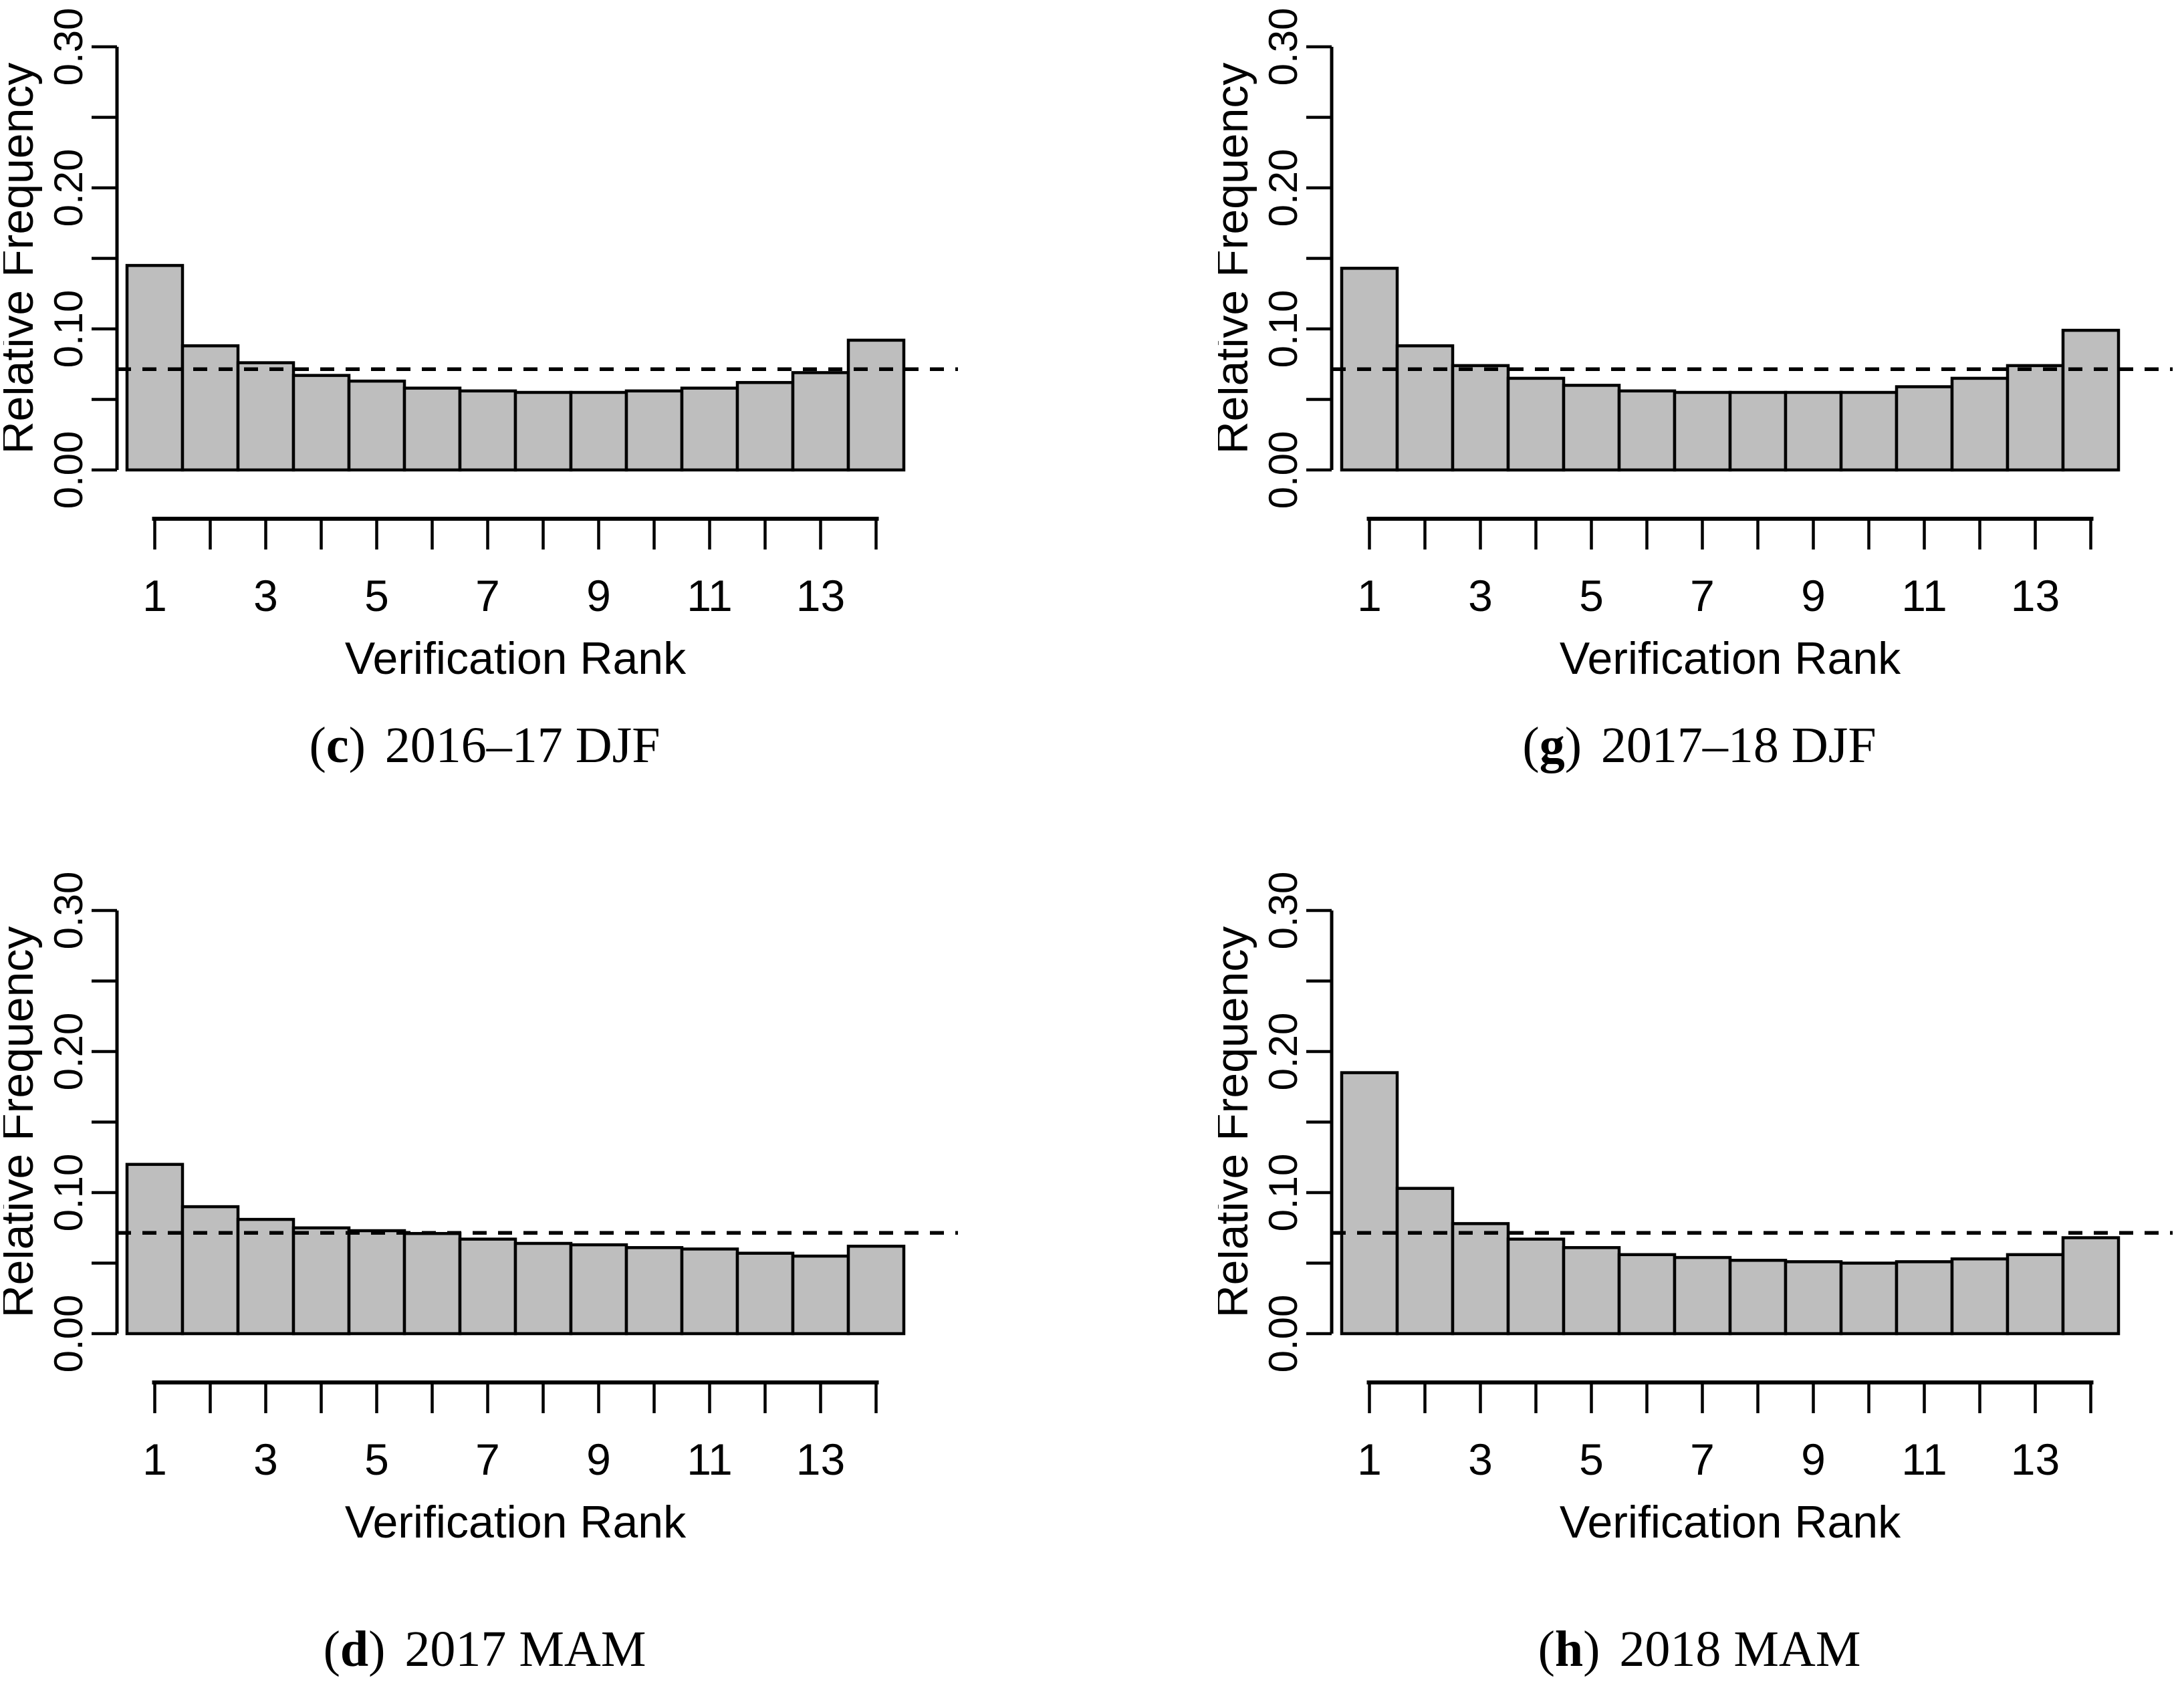  Describe the element at coordinates (522, 745) in the screenshot. I see `caption-text: 2016–17 DJF` at that location.